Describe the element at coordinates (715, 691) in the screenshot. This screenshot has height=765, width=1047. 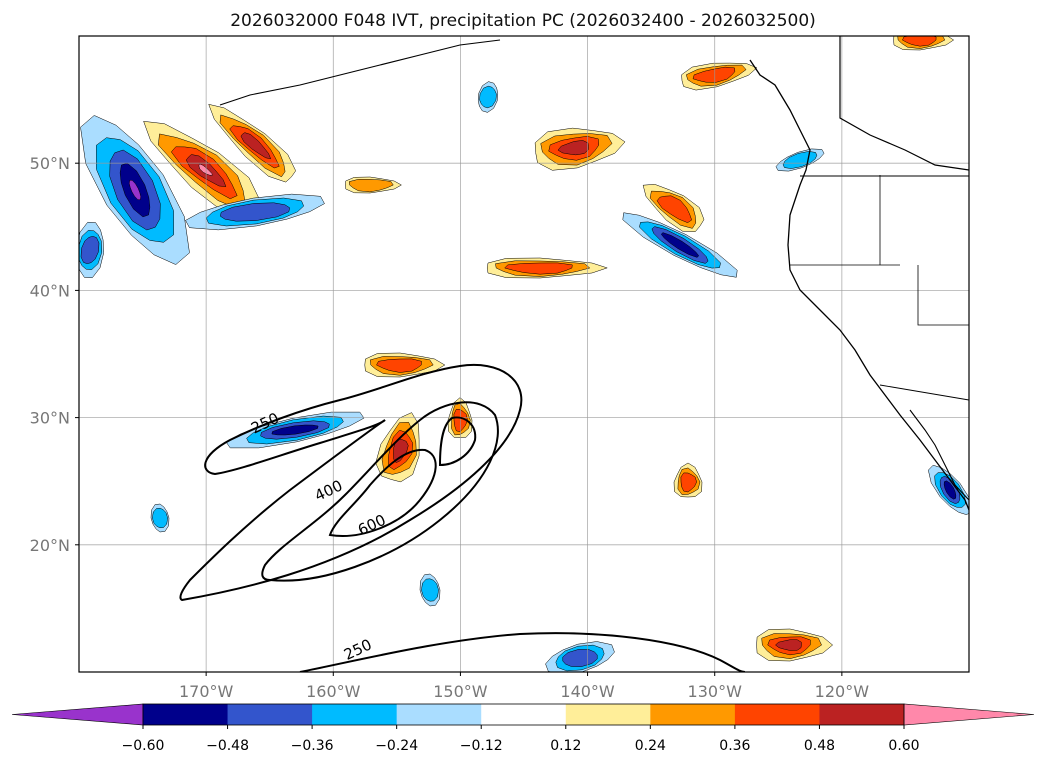
I see `lon-tick-label-4: 130°W` at that location.